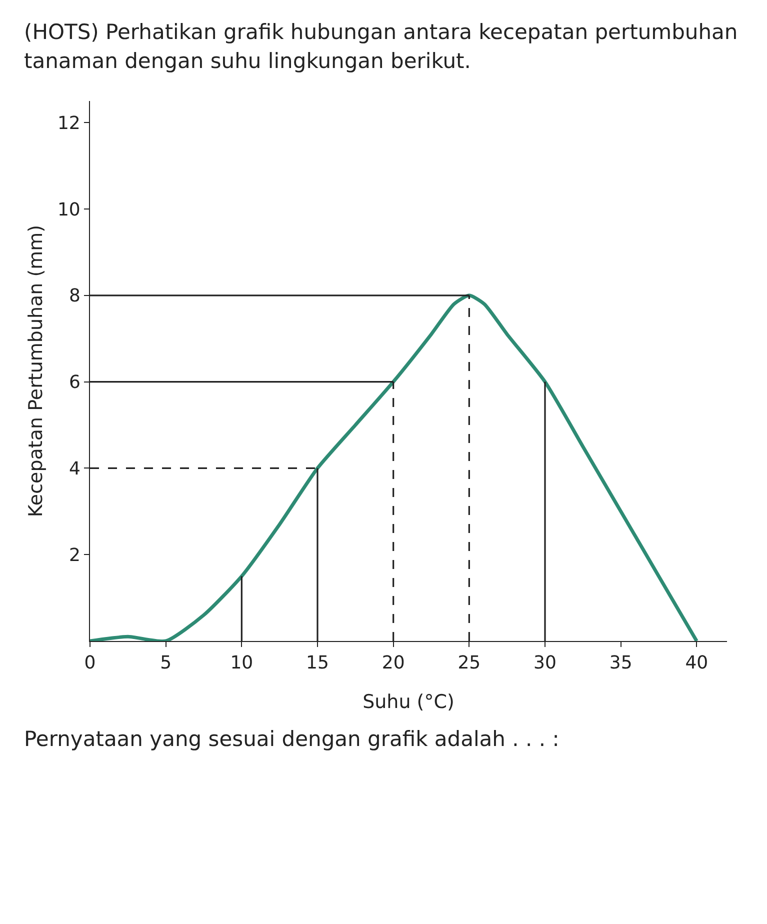 The height and width of the screenshot is (924, 767). What do you see at coordinates (242, 663) in the screenshot?
I see `x-tick-label: 10` at bounding box center [242, 663].